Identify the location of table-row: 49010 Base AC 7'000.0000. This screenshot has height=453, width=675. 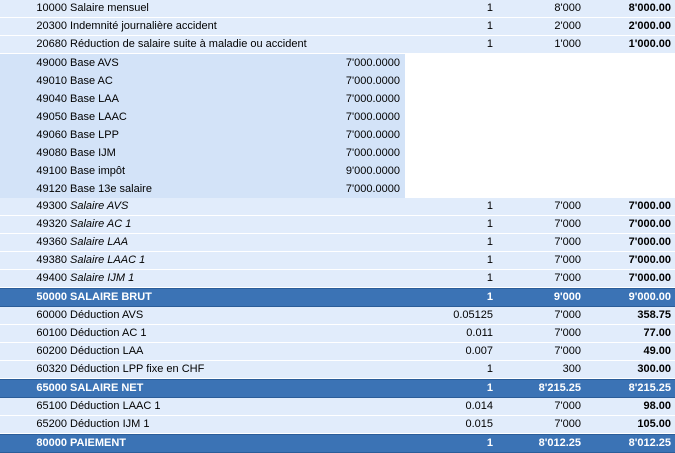
(337, 81).